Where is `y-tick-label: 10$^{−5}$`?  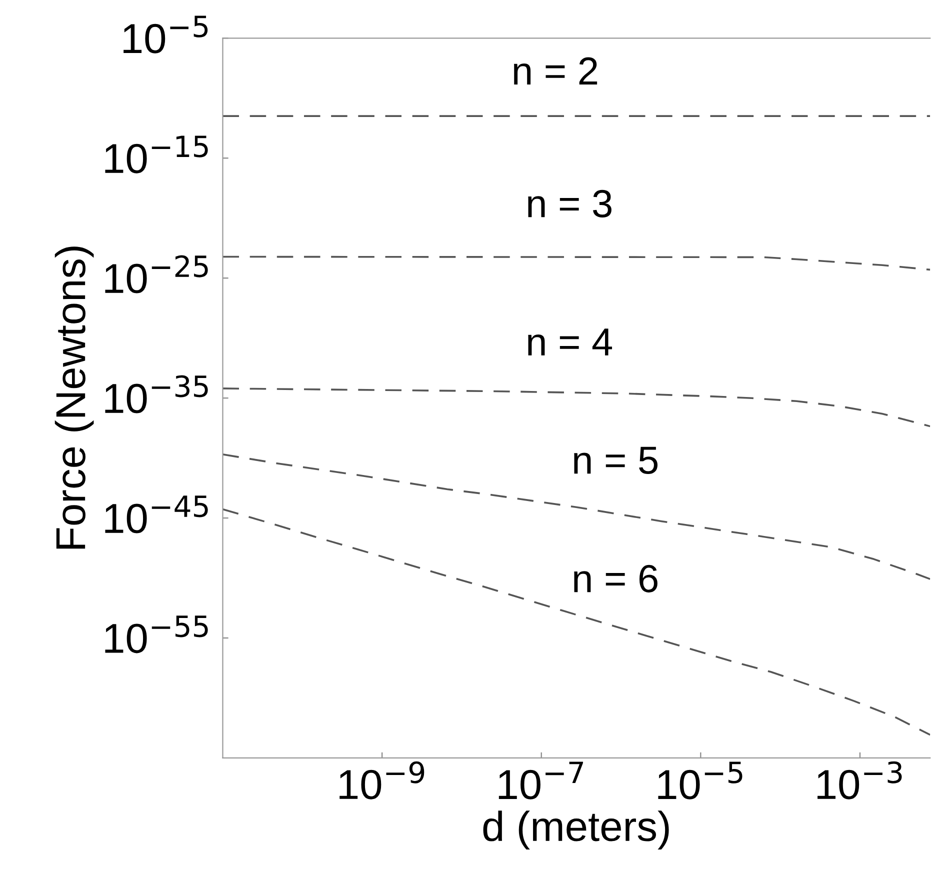 y-tick-label: 10$^{−5}$ is located at coordinates (166, 35).